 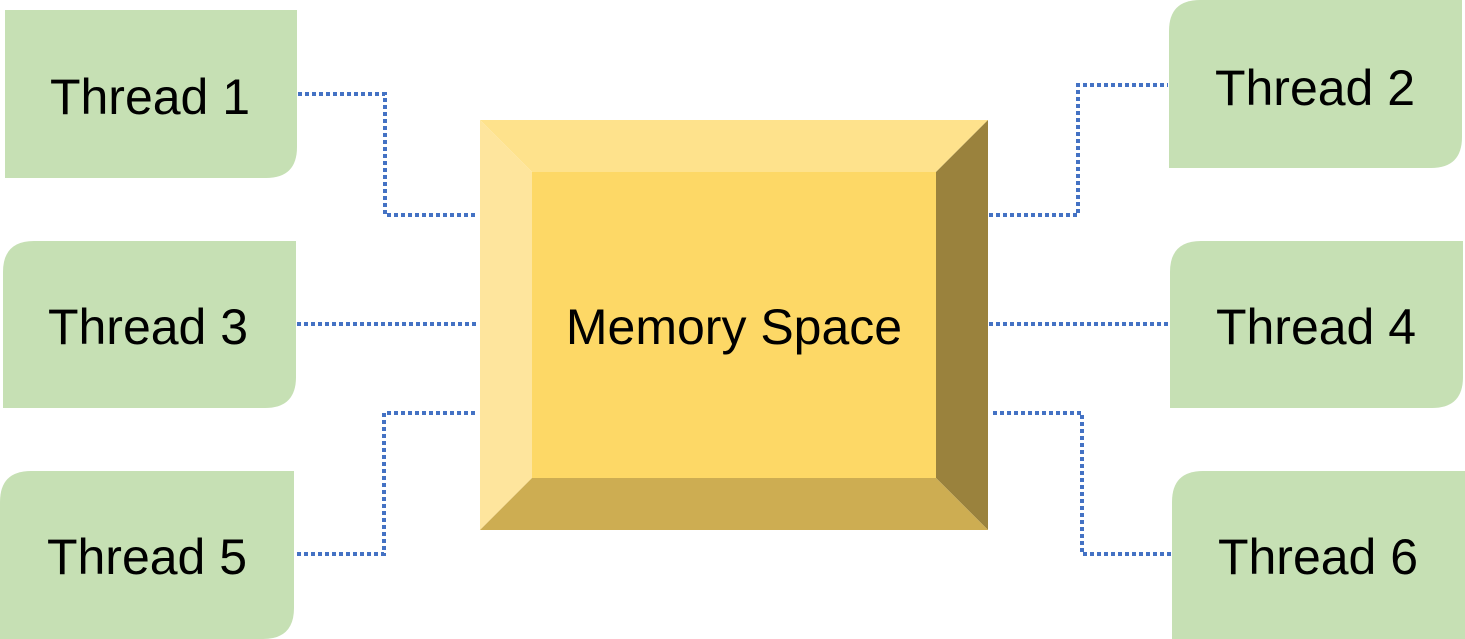 I want to click on thread-node-3: Thread 3, so click(x=149, y=324).